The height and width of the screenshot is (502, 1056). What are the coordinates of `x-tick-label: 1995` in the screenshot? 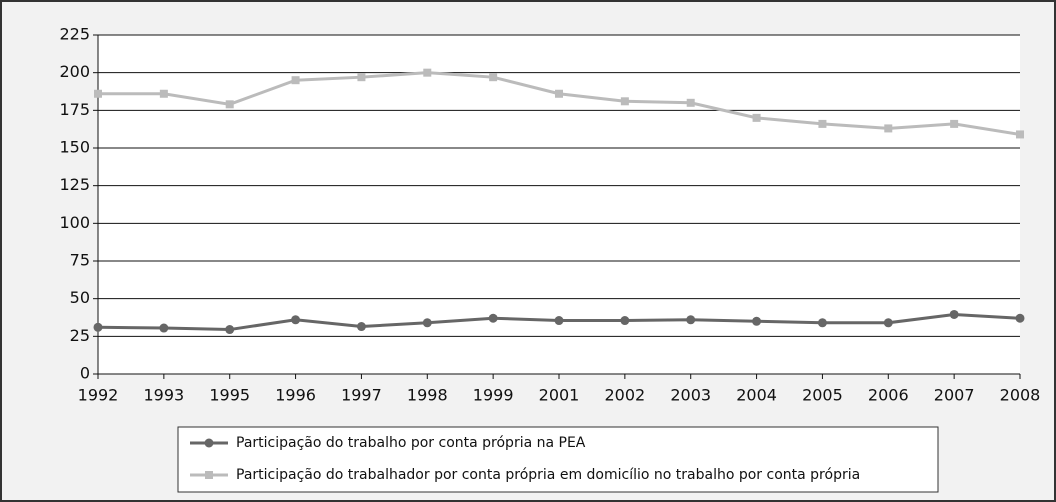 It's located at (229, 395).